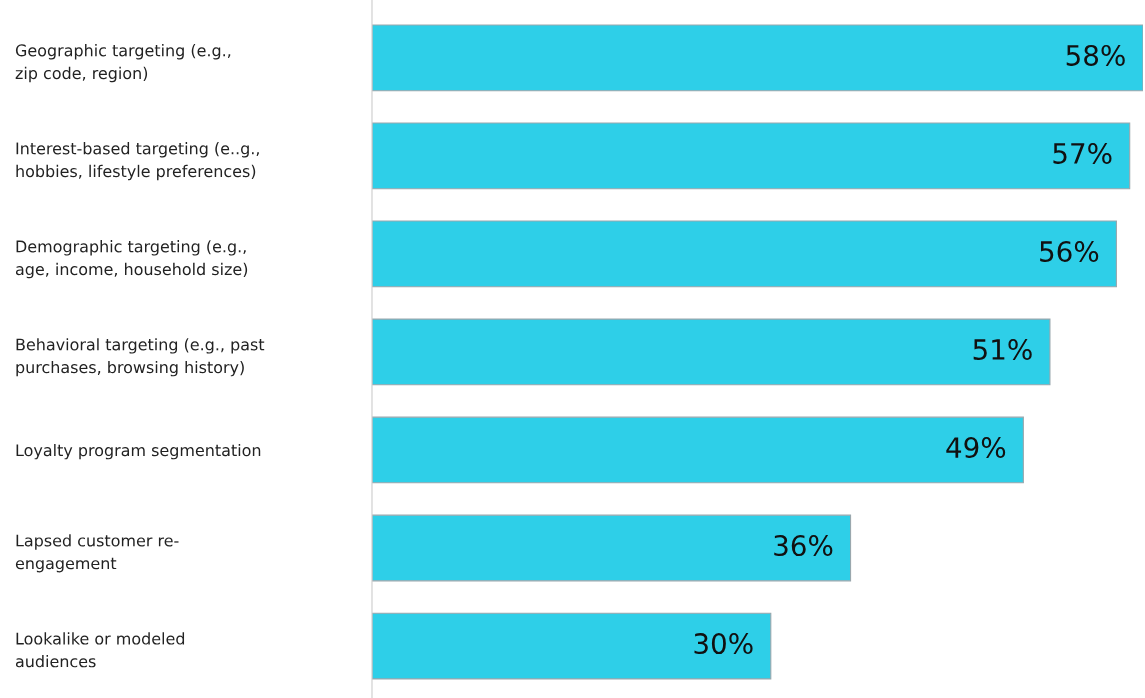 The width and height of the screenshot is (1145, 698). Describe the element at coordinates (803, 546) in the screenshot. I see `data-label: 36%` at that location.